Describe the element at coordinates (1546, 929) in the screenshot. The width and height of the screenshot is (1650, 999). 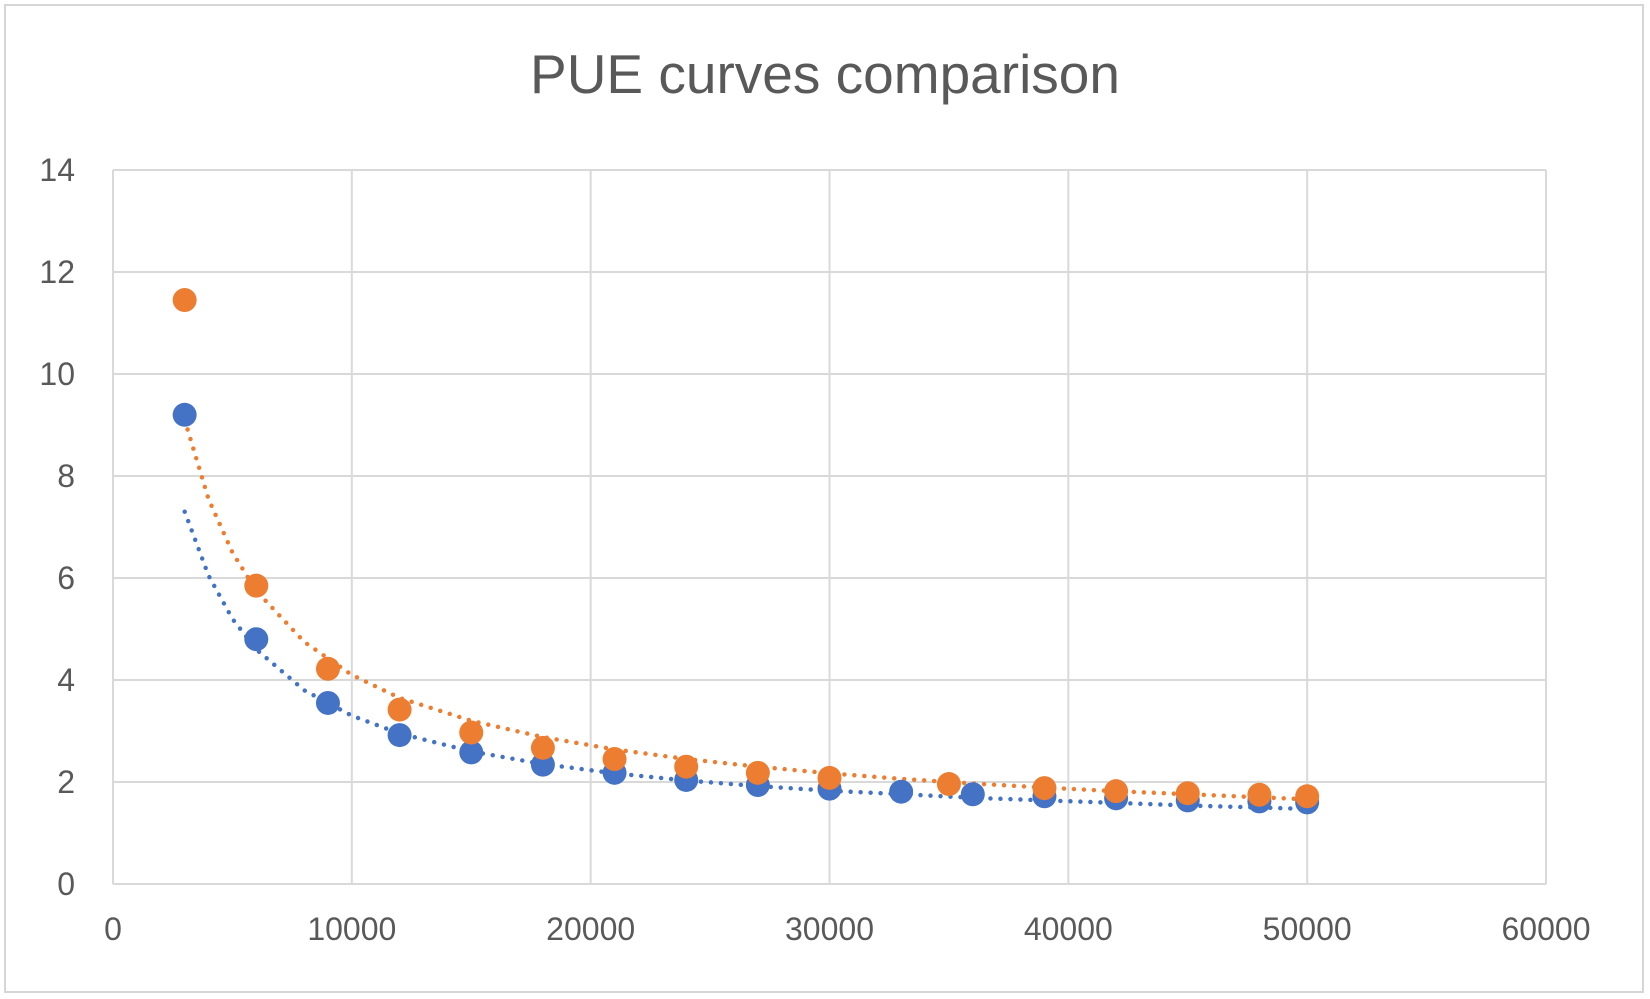
I see `x-tick-label: 60000` at that location.